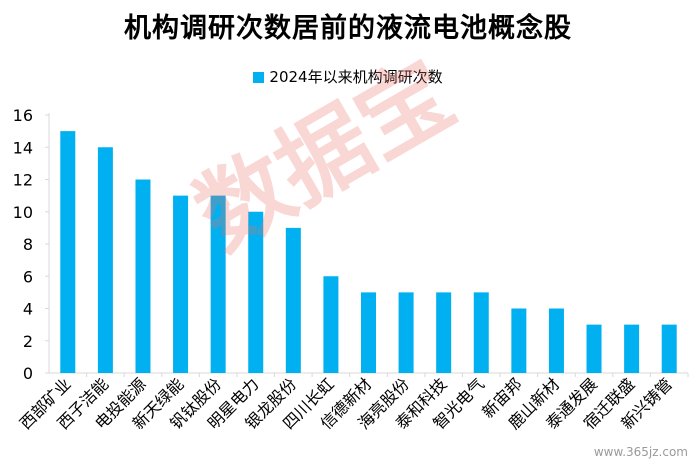 This screenshot has height=465, width=696. What do you see at coordinates (28, 276) in the screenshot?
I see `y-tick-label: 6` at bounding box center [28, 276].